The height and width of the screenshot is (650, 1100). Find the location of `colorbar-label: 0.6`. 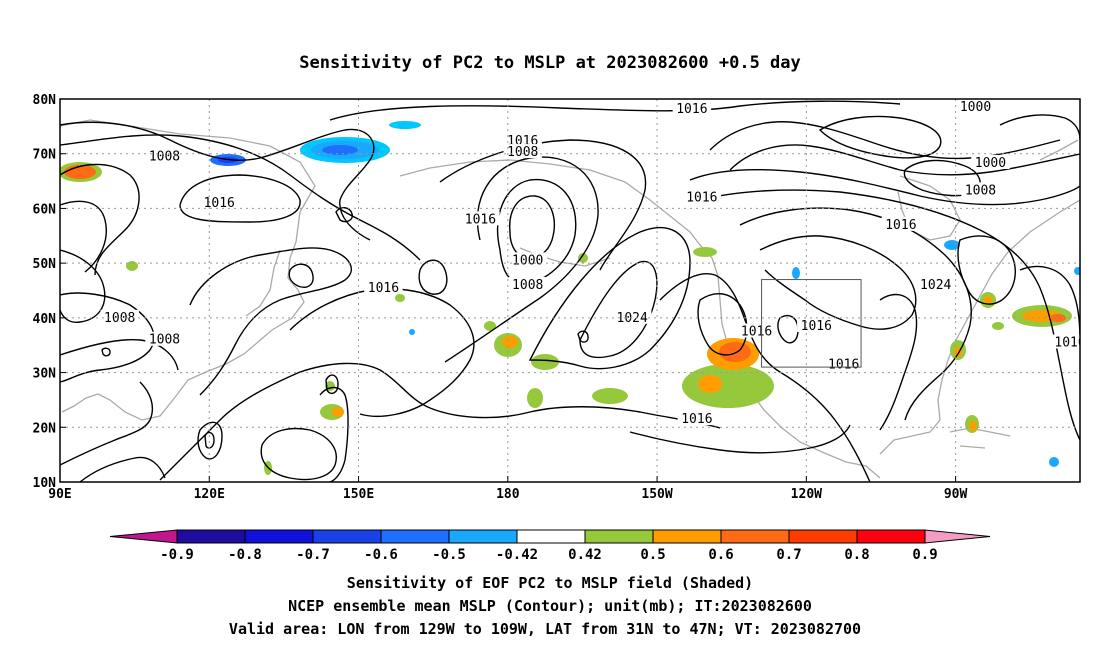

colorbar-label: 0.6 is located at coordinates (720, 555).